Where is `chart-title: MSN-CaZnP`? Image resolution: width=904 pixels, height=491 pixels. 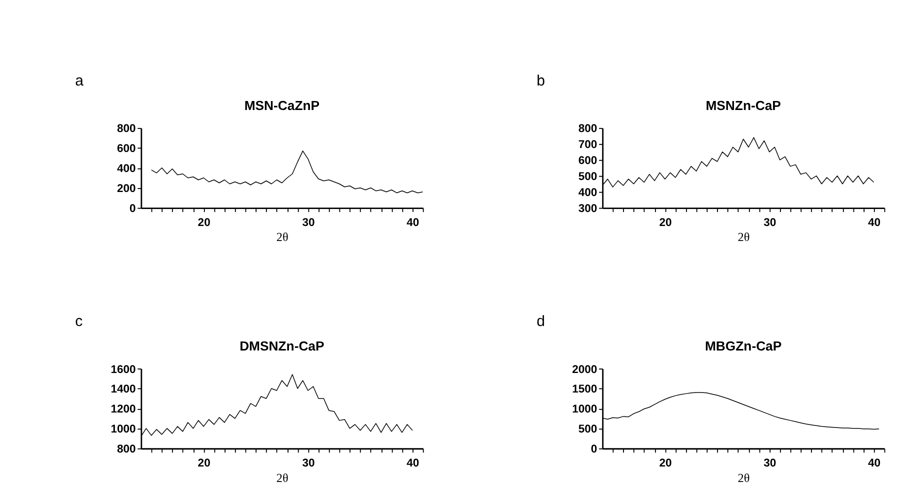 chart-title: MSN-CaZnP is located at coordinates (282, 106).